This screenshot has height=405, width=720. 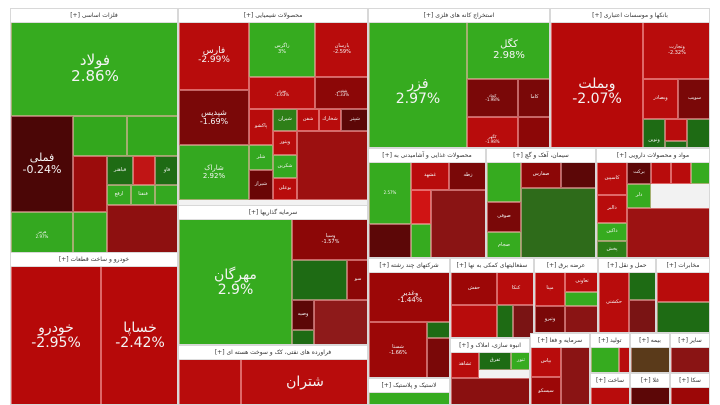 What do you see at coordinates (94, 16) in the screenshot?
I see `sector-header: فلزات اساسی [+]` at bounding box center [94, 16].